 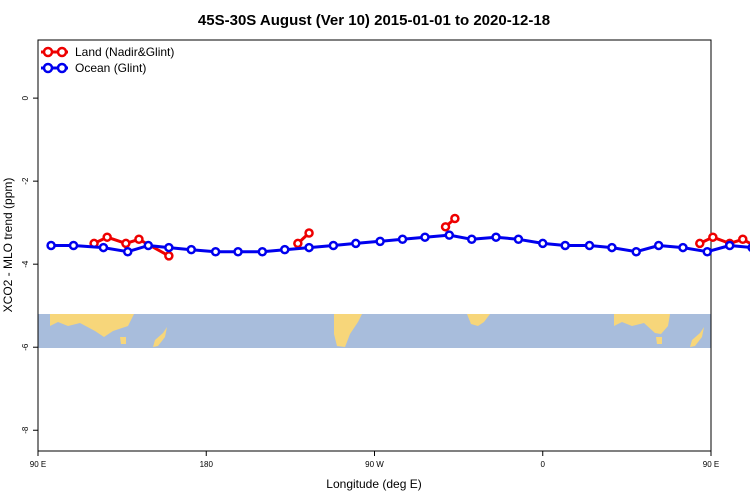 I want to click on map-land-australia-repeat, so click(x=642, y=324).